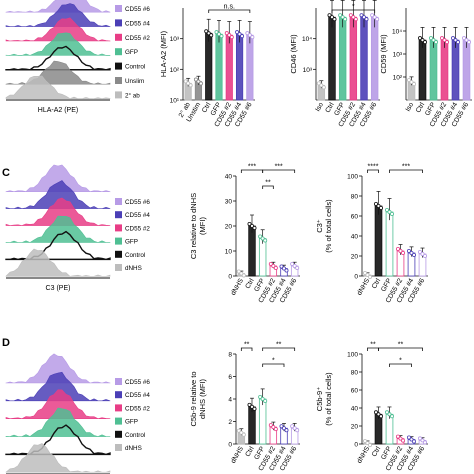 This screenshot has width=474, height=474. I want to click on bar-hla-sig-0: n.s., so click(229, 7).